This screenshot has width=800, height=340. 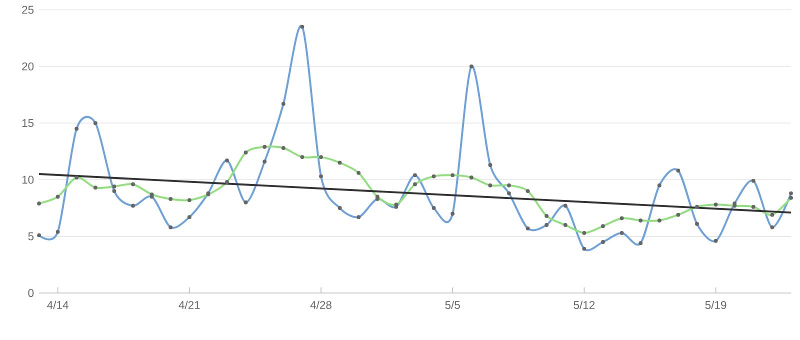 I want to click on y-tick-label: 15, so click(x=28, y=123).